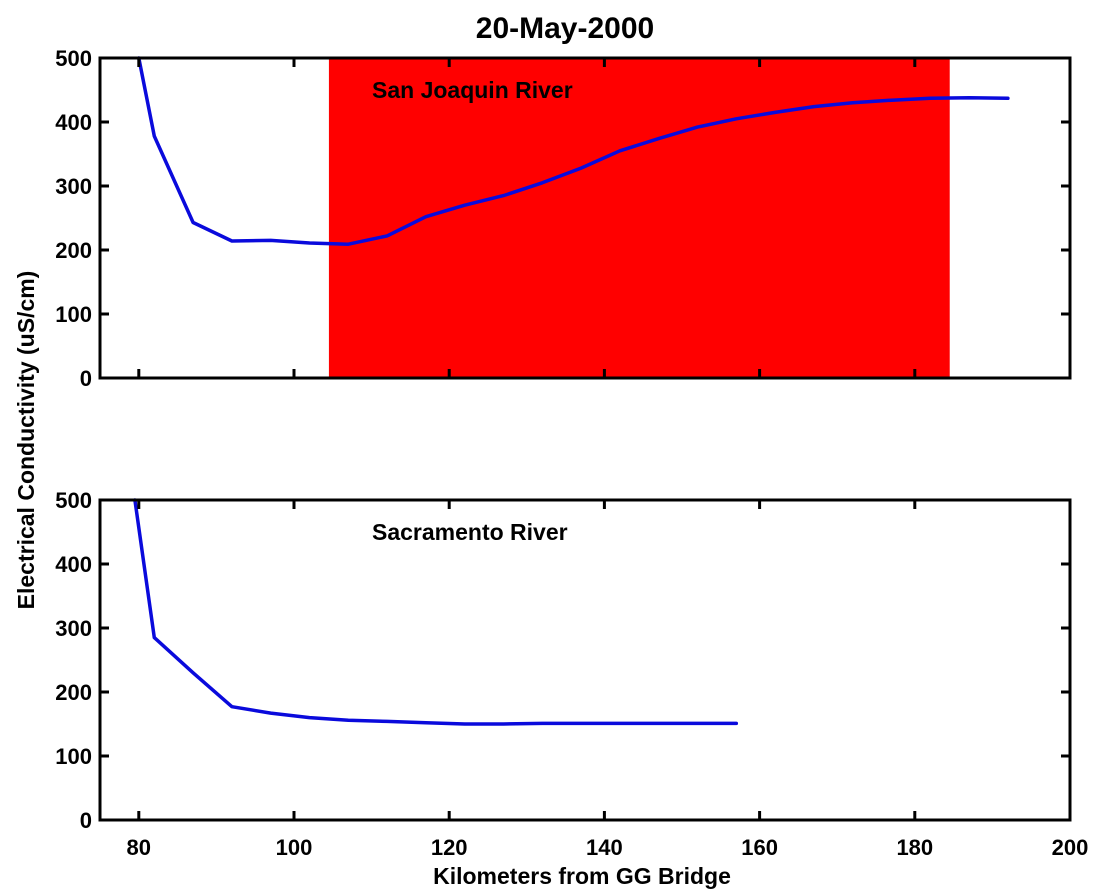 The height and width of the screenshot is (890, 1094). I want to click on sacramento-y-tick-label: 0, so click(86, 820).